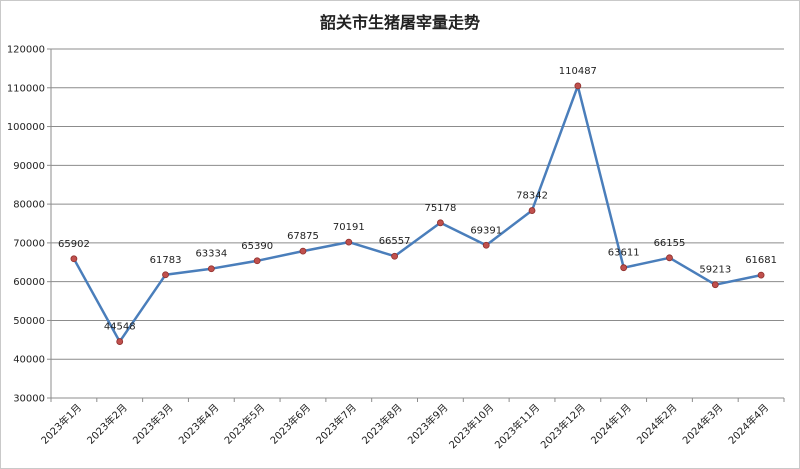 This screenshot has width=800, height=469. Describe the element at coordinates (257, 246) in the screenshot. I see `data-label: 65390` at that location.